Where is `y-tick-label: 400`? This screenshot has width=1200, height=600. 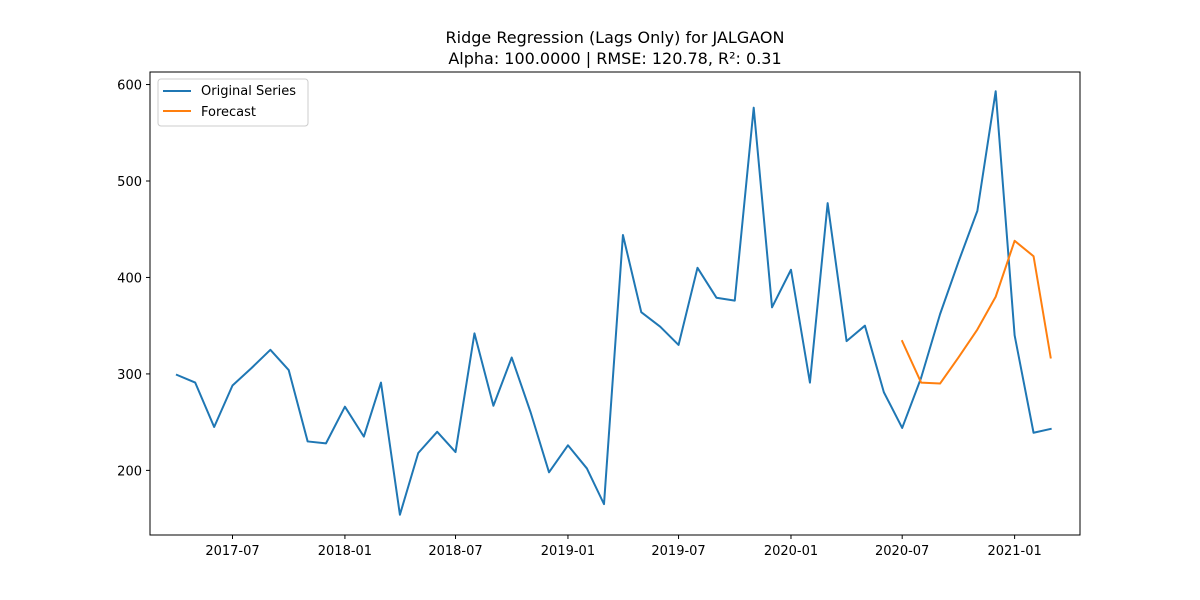
y-tick-label: 400 is located at coordinates (129, 278).